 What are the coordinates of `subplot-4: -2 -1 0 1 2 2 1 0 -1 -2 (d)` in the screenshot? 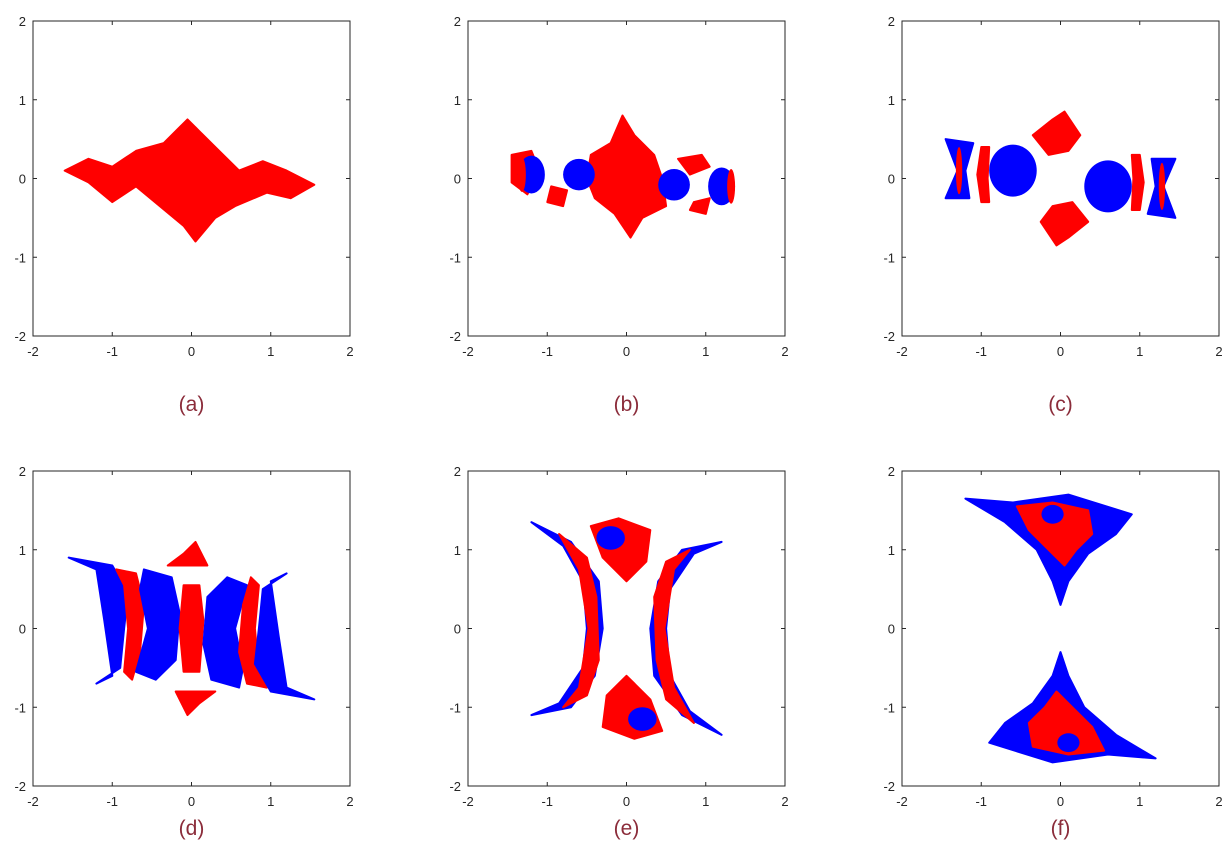 It's located at (183, 652).